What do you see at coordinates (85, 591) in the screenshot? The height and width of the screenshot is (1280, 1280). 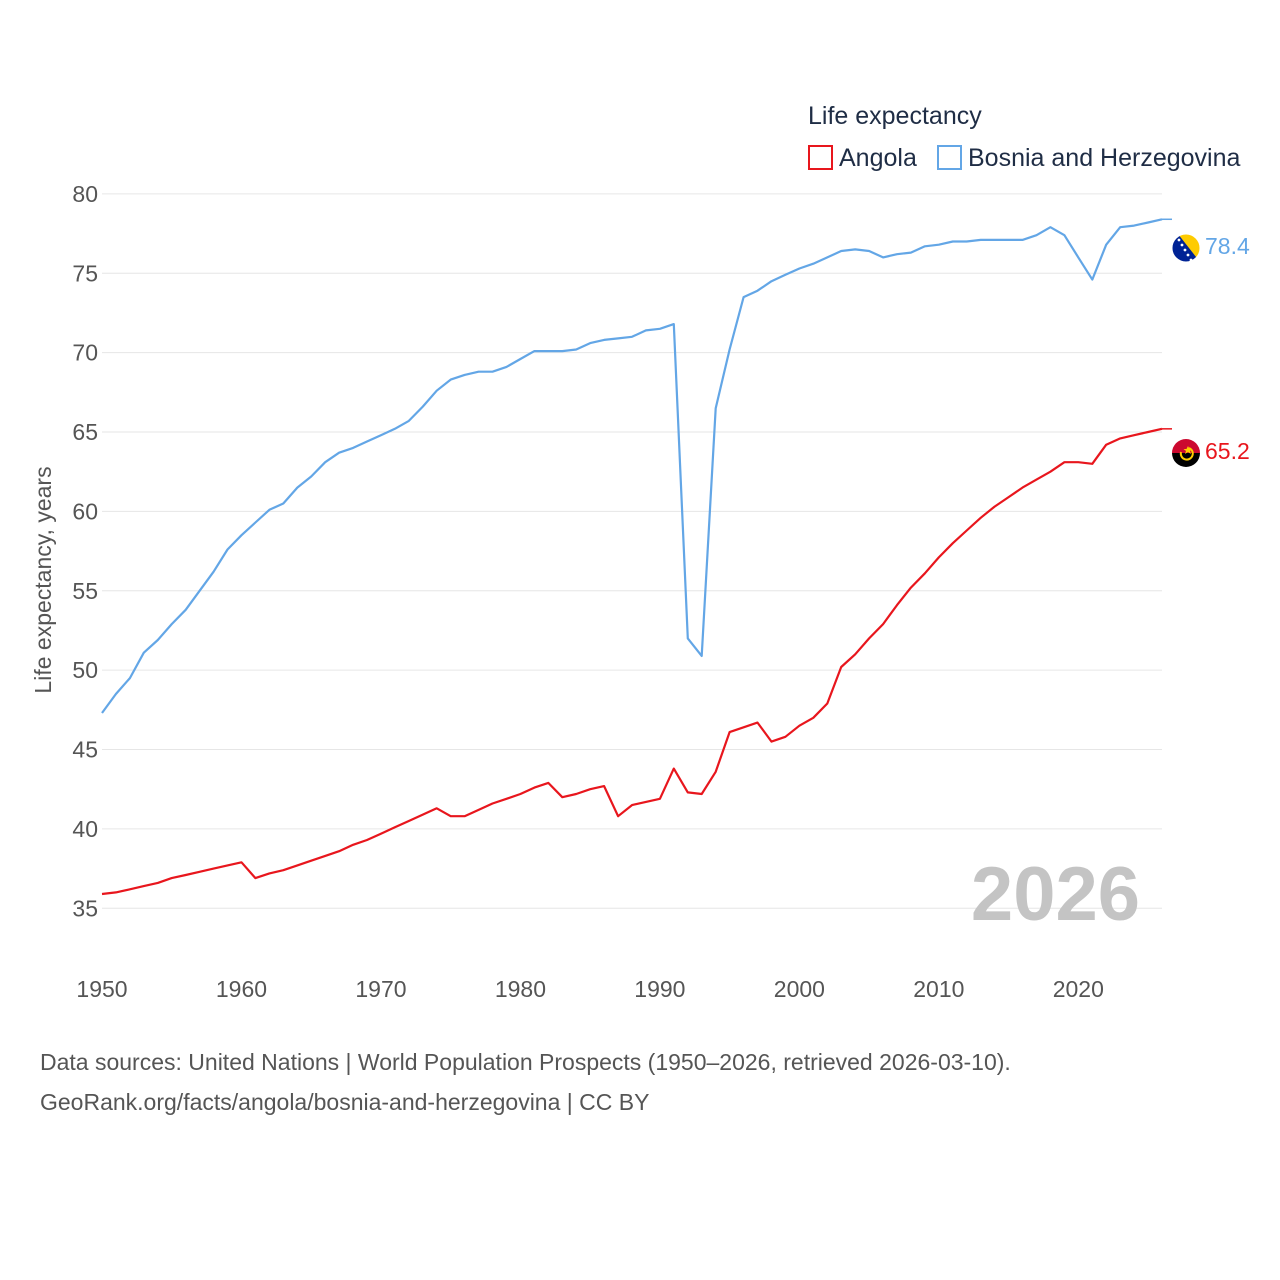 I see `y-tick-label-55: 55` at bounding box center [85, 591].